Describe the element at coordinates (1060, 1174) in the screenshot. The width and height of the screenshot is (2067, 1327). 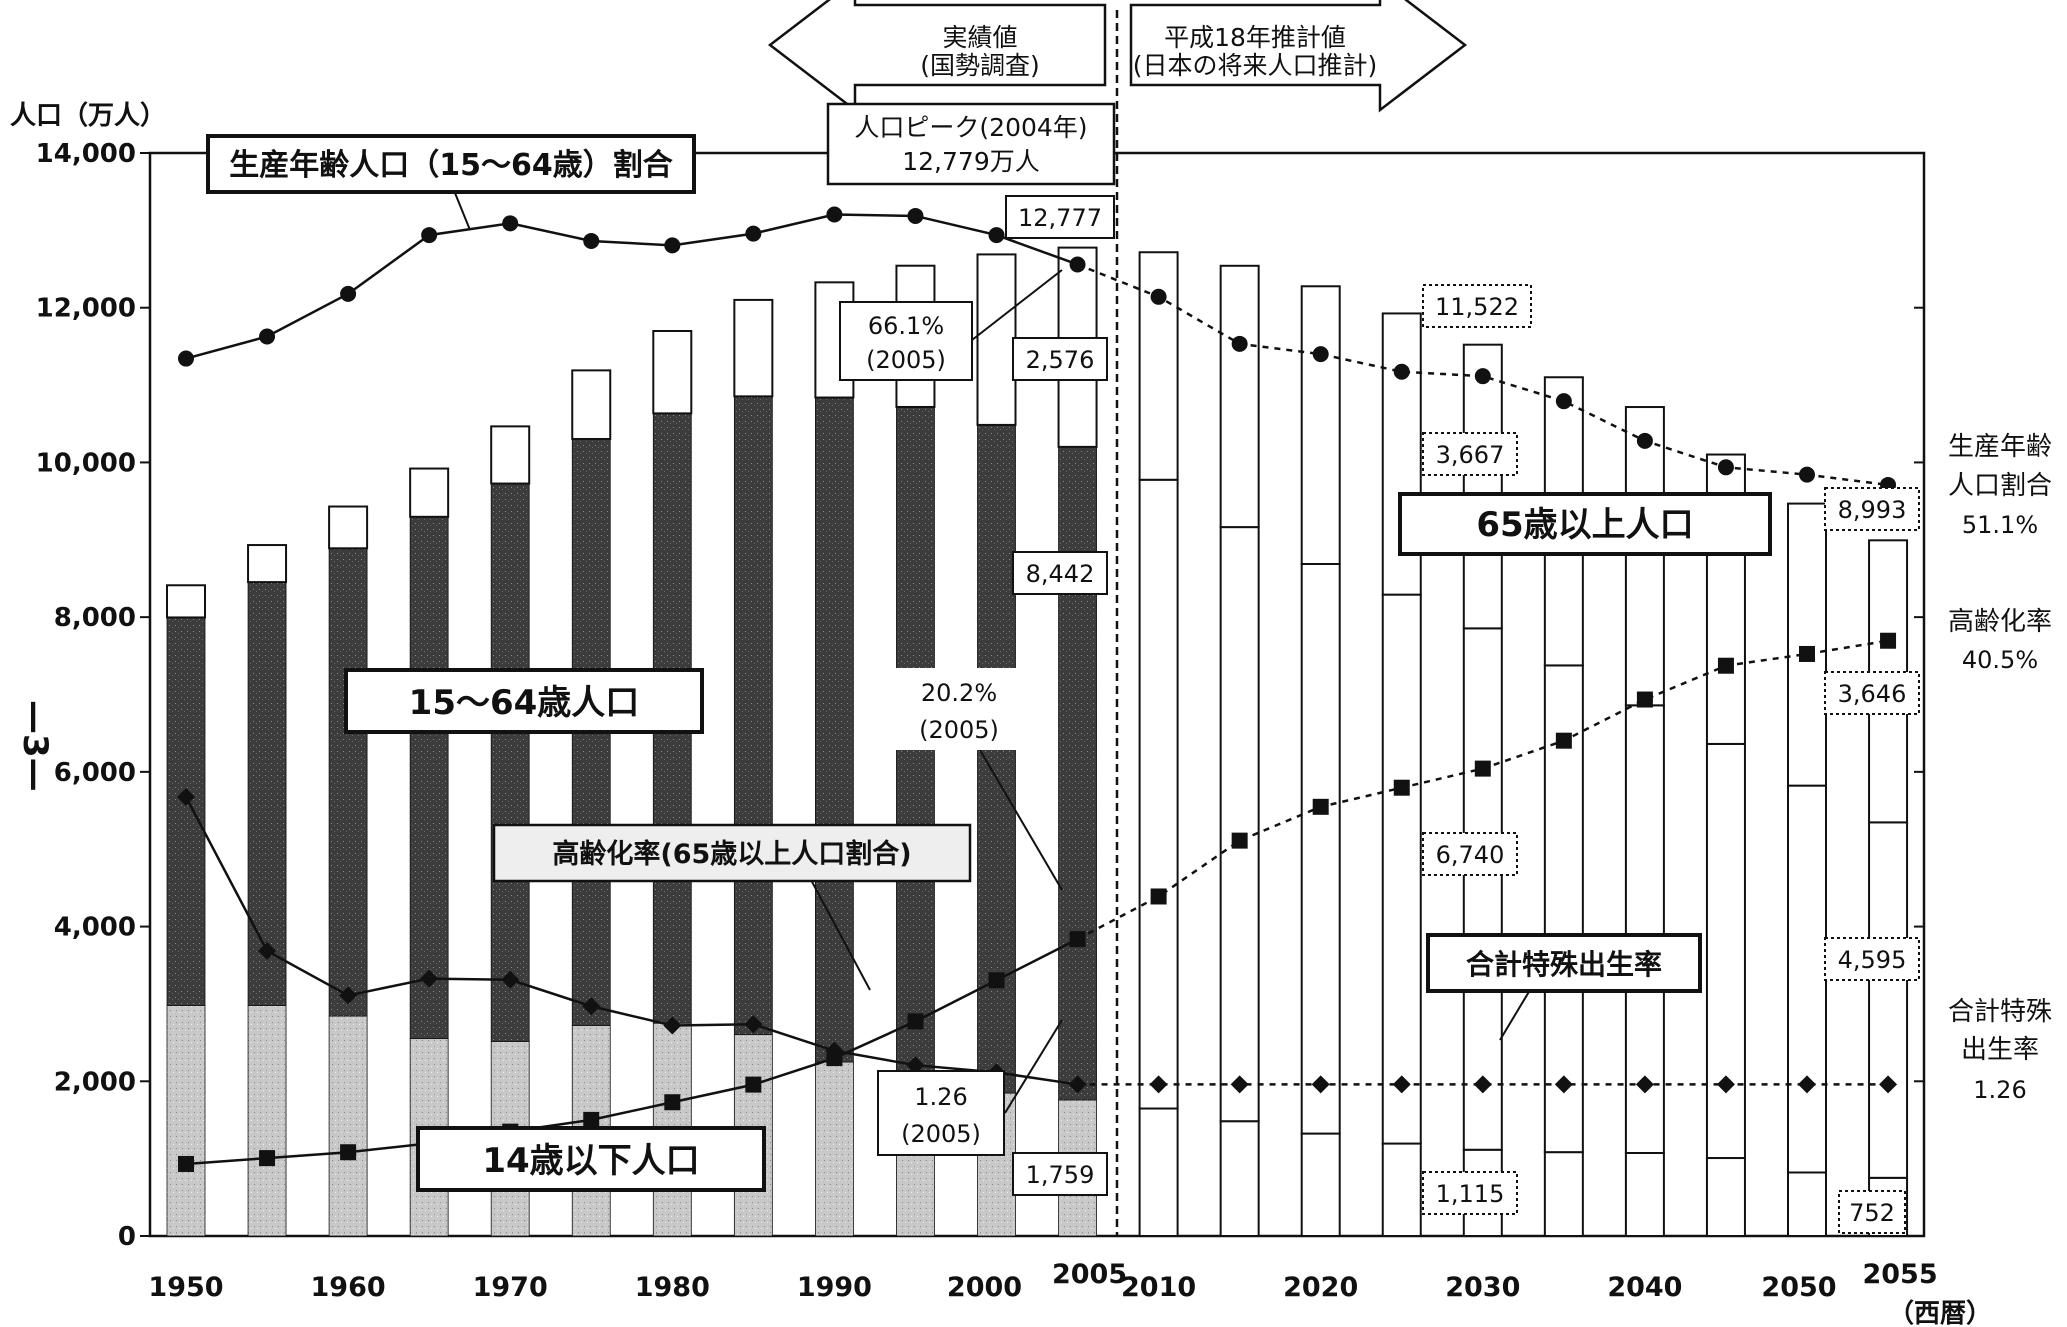
I see `c2005-0-14-box` at that location.